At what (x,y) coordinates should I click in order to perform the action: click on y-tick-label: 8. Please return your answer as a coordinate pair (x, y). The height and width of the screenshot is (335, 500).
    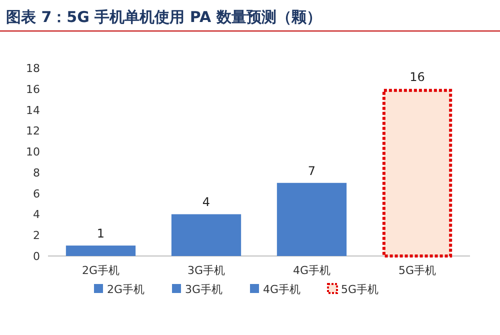
    Looking at the image, I should click on (36, 173).